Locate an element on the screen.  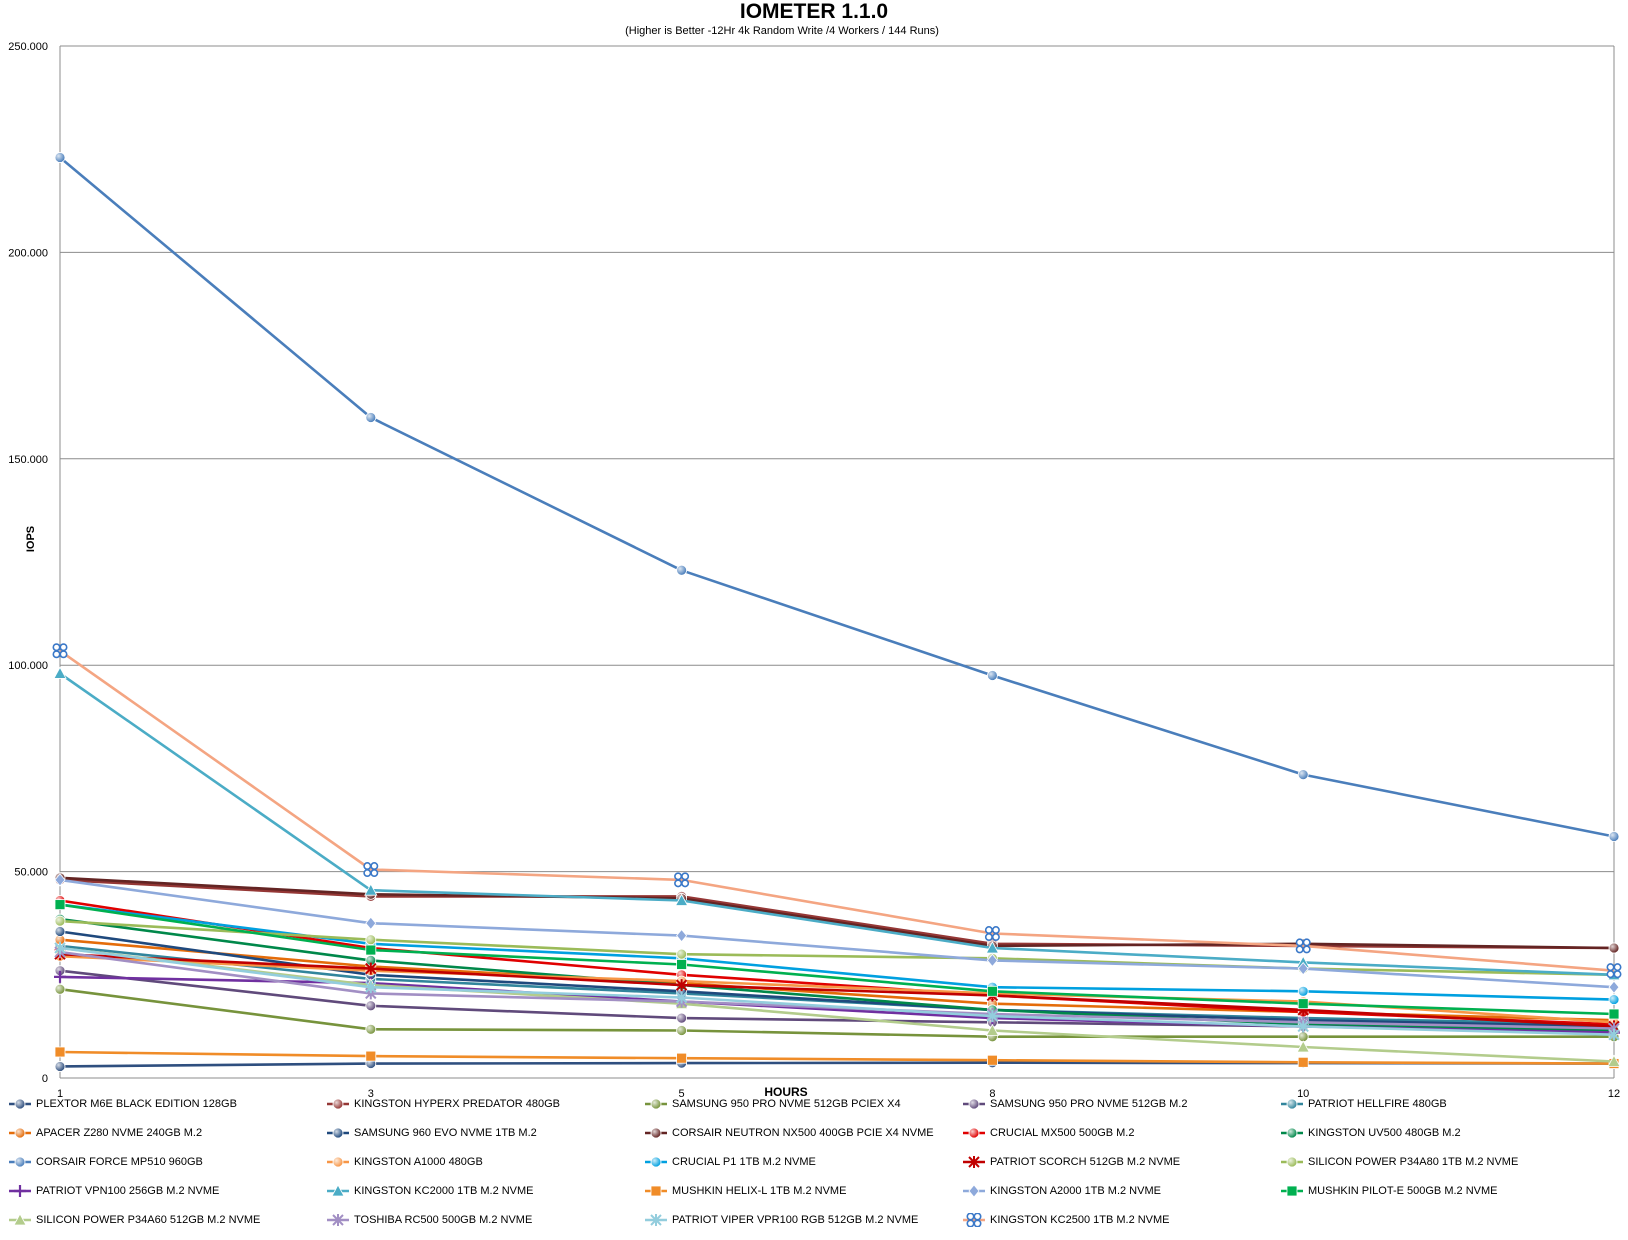
legend-label: CORSAIR NEUTRON NX500 400GB PCIE X4 NVME is located at coordinates (803, 1133).